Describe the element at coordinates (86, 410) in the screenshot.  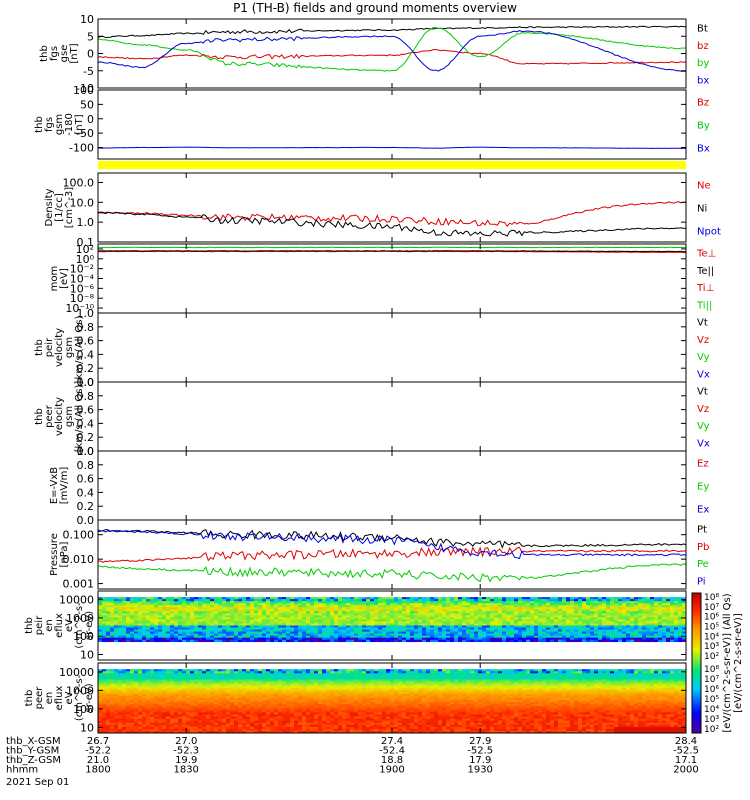
I see `ytick-p6-2: 0.6` at that location.